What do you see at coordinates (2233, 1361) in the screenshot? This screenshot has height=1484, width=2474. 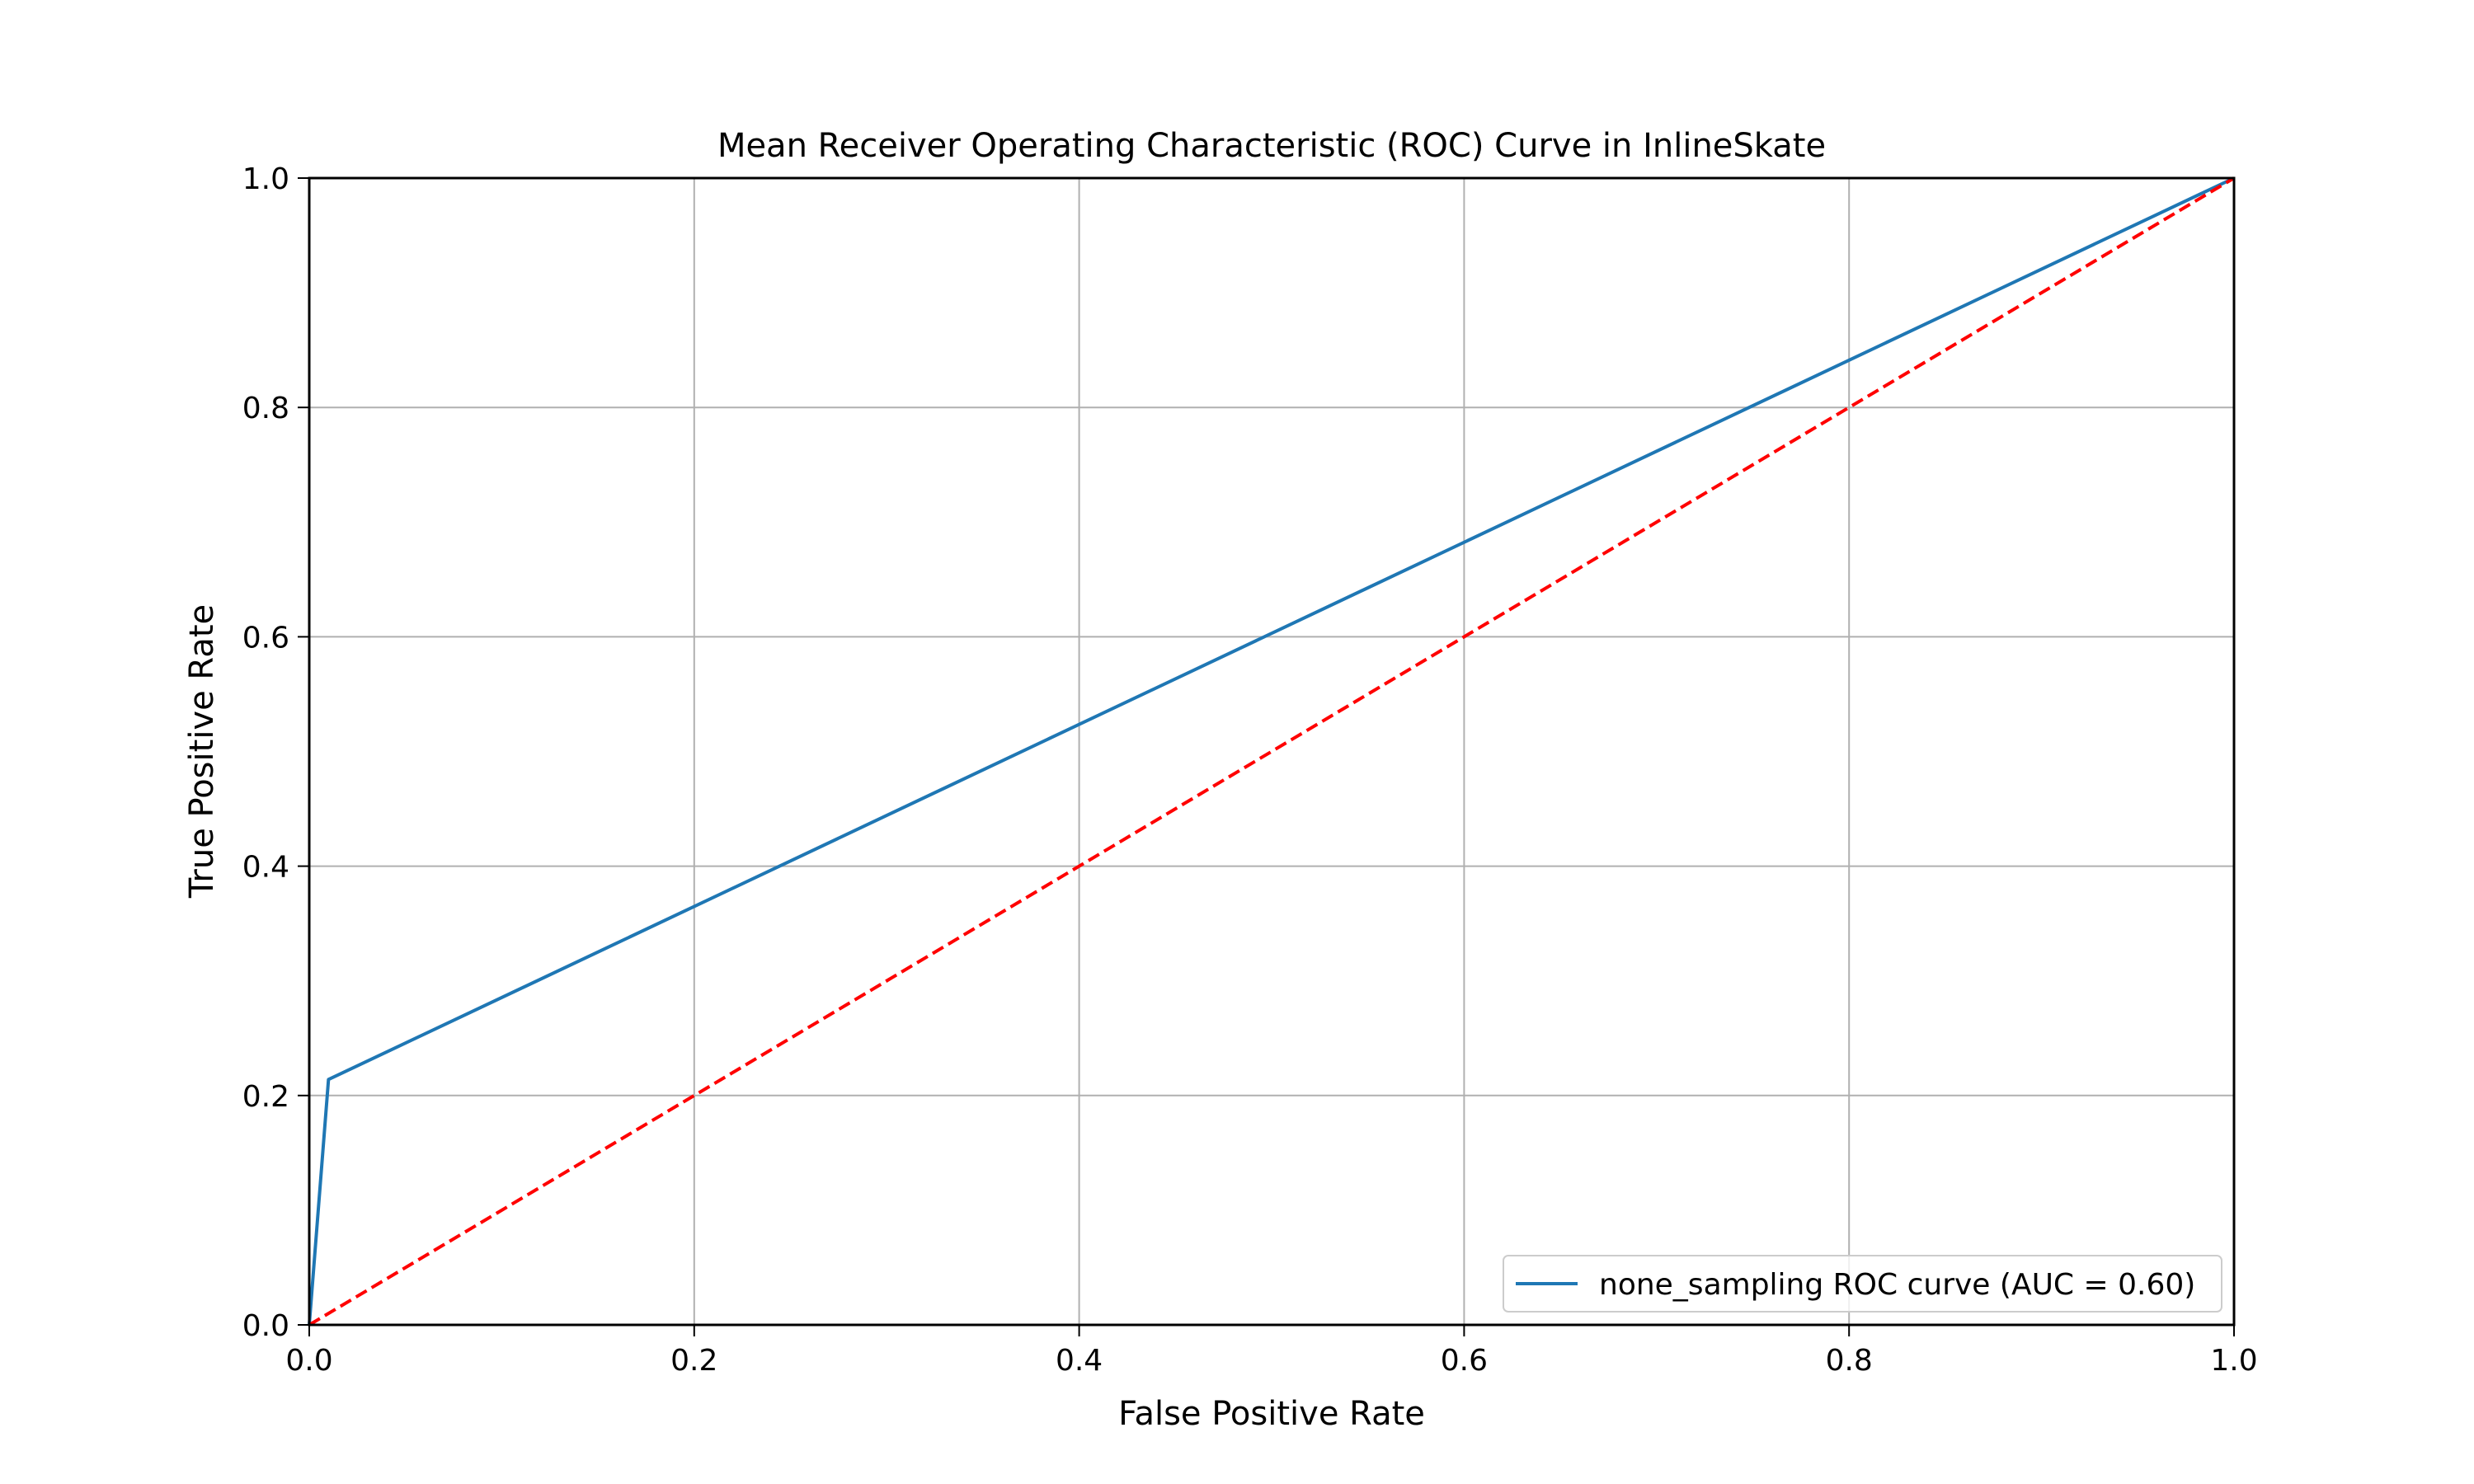 I see `x-tick-label: 1.0` at bounding box center [2233, 1361].